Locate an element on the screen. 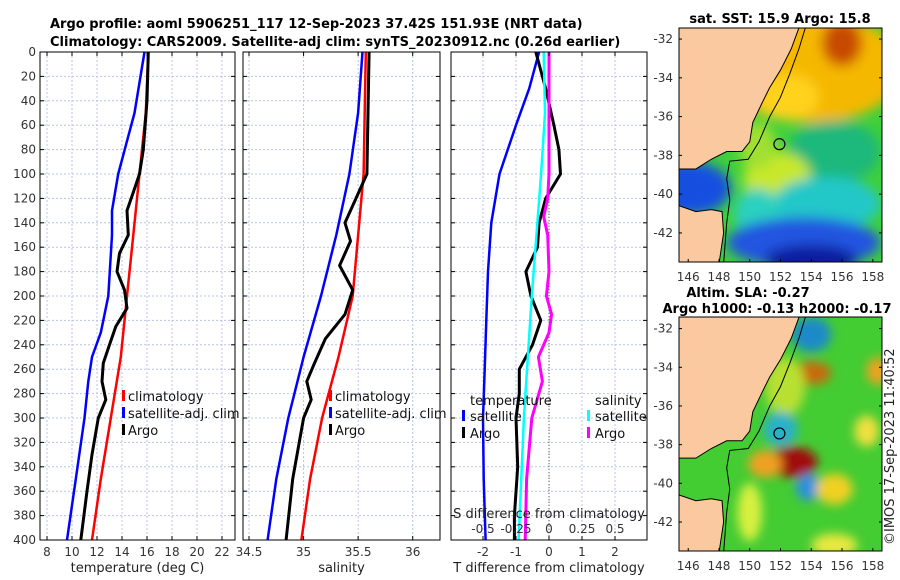  depth-tick-label: 340 is located at coordinates (24, 467).